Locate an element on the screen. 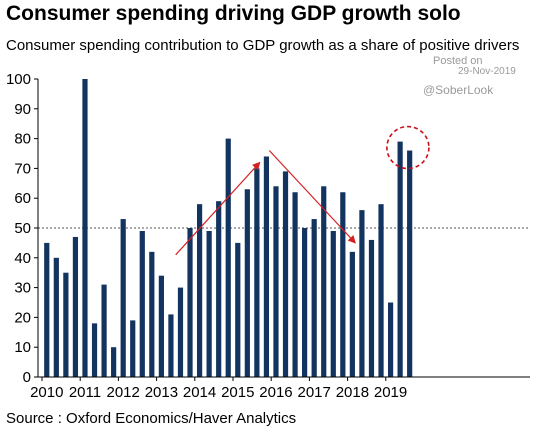  annotations is located at coordinates (302, 190).